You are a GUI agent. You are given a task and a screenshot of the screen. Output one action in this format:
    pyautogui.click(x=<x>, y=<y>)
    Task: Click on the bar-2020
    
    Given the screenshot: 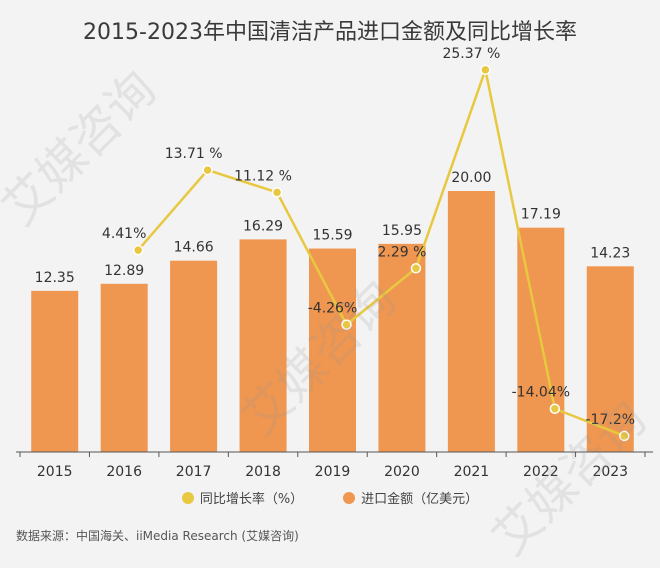 What is the action you would take?
    pyautogui.click(x=402, y=347)
    